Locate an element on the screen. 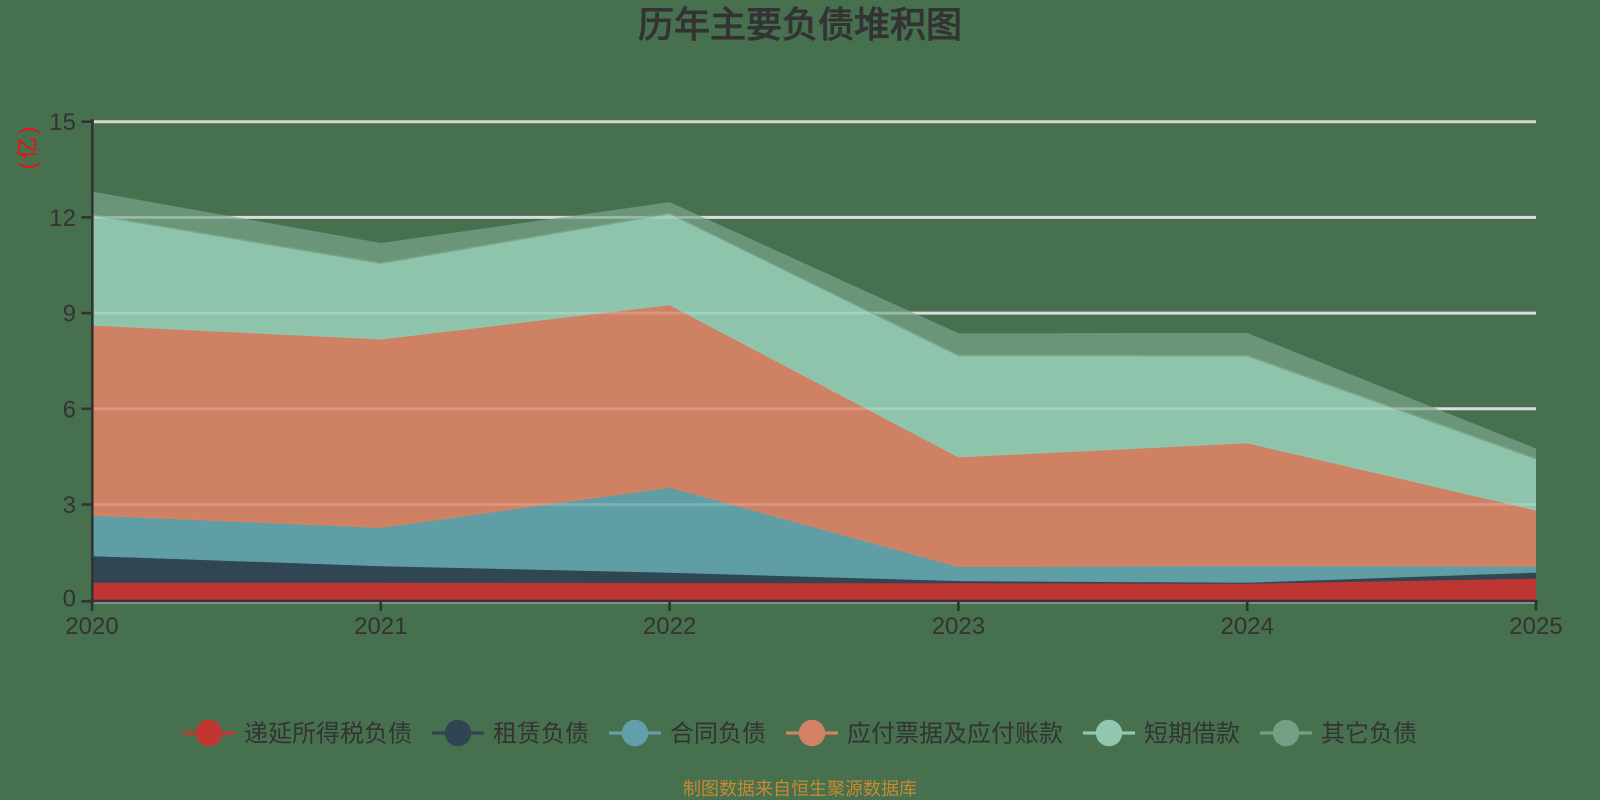 The width and height of the screenshot is (1600, 800). svg-text: 9 is located at coordinates (69, 314).